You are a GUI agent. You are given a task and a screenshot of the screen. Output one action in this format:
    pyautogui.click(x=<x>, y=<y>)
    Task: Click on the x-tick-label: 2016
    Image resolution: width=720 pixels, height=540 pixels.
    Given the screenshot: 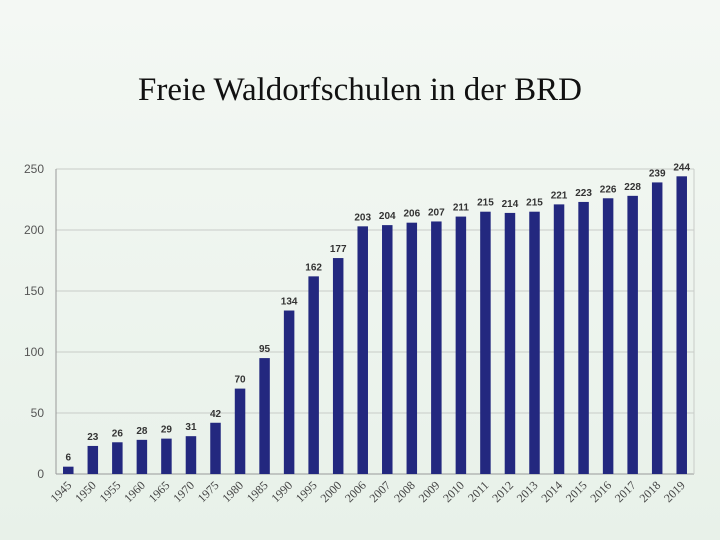 What is the action you would take?
    pyautogui.click(x=600, y=491)
    